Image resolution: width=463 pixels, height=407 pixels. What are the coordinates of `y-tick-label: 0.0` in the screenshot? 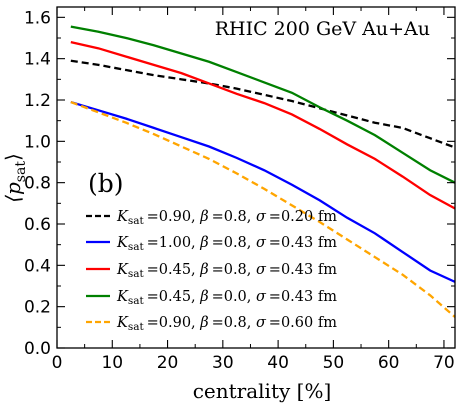 It's located at (37, 349).